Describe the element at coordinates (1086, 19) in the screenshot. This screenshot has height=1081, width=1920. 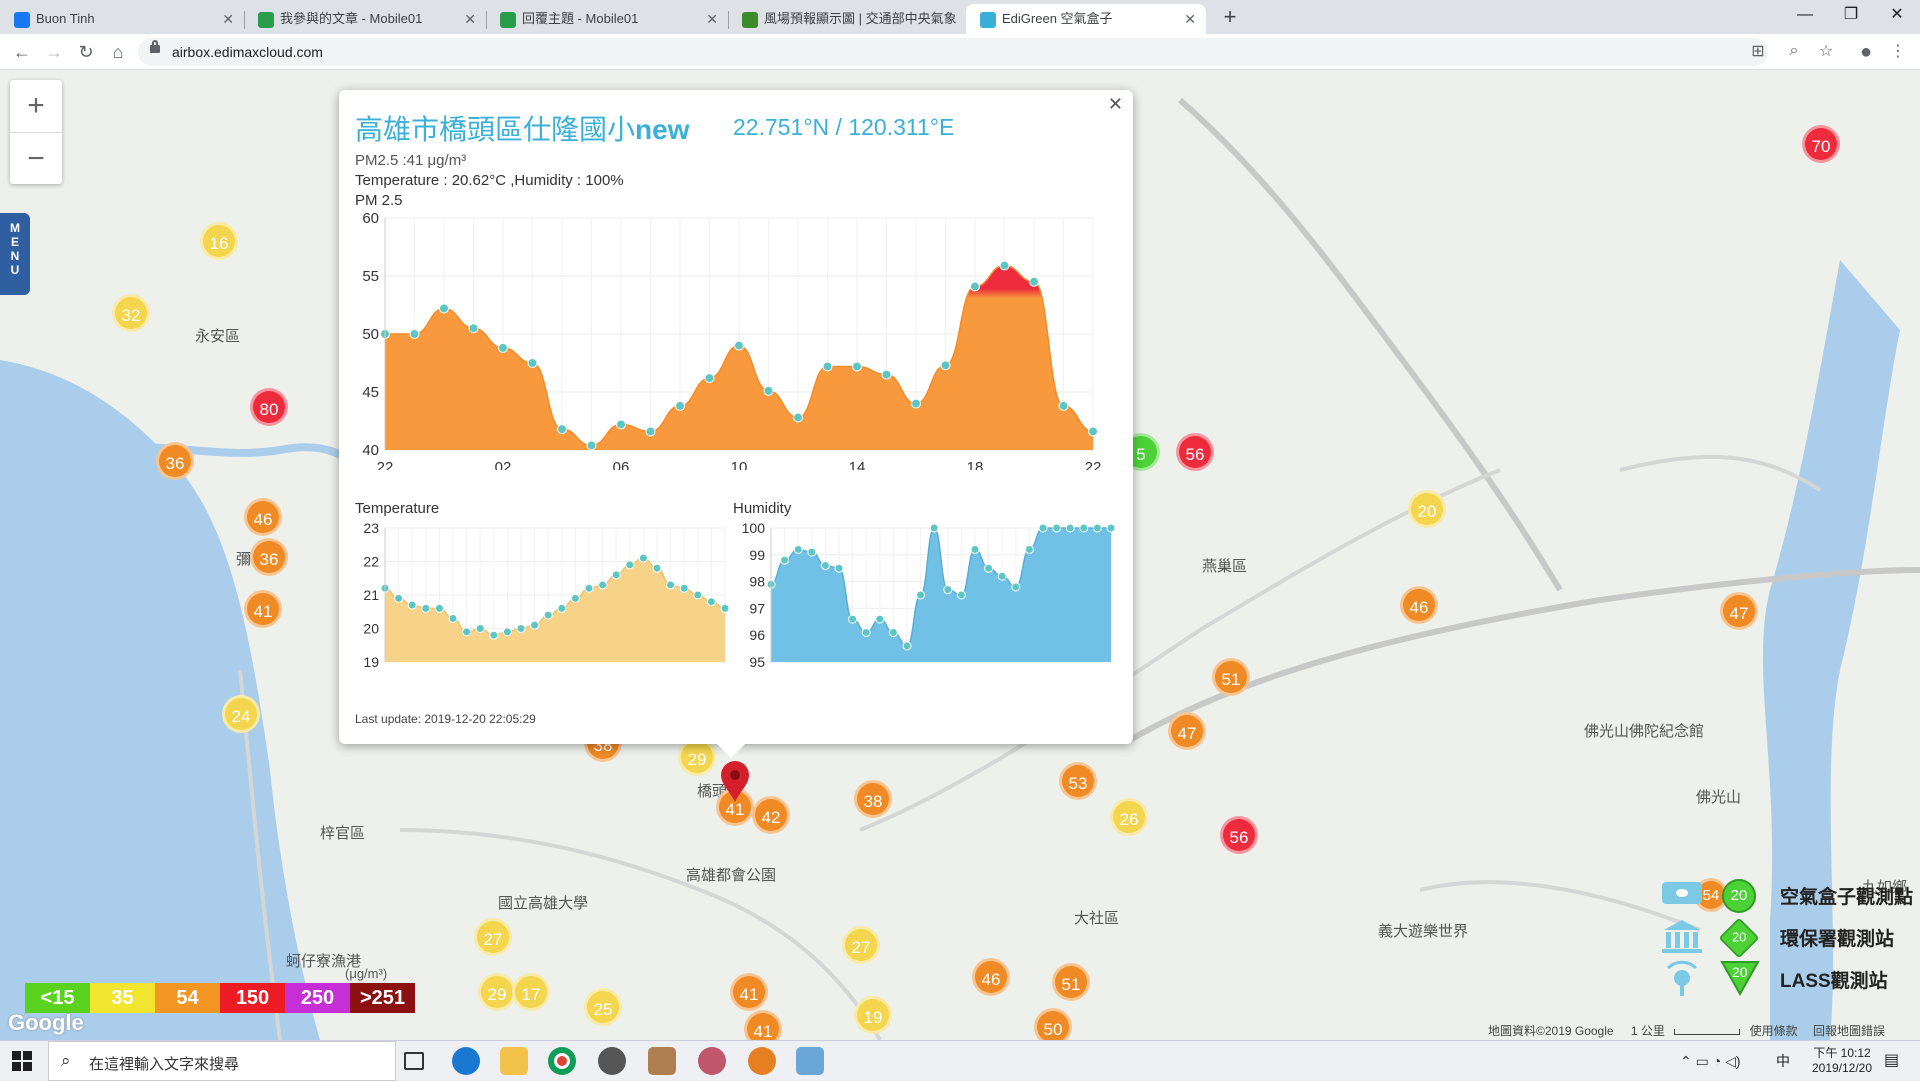
I see `tab-edigreen: EdiGreen 空氣盒子 ✕` at that location.